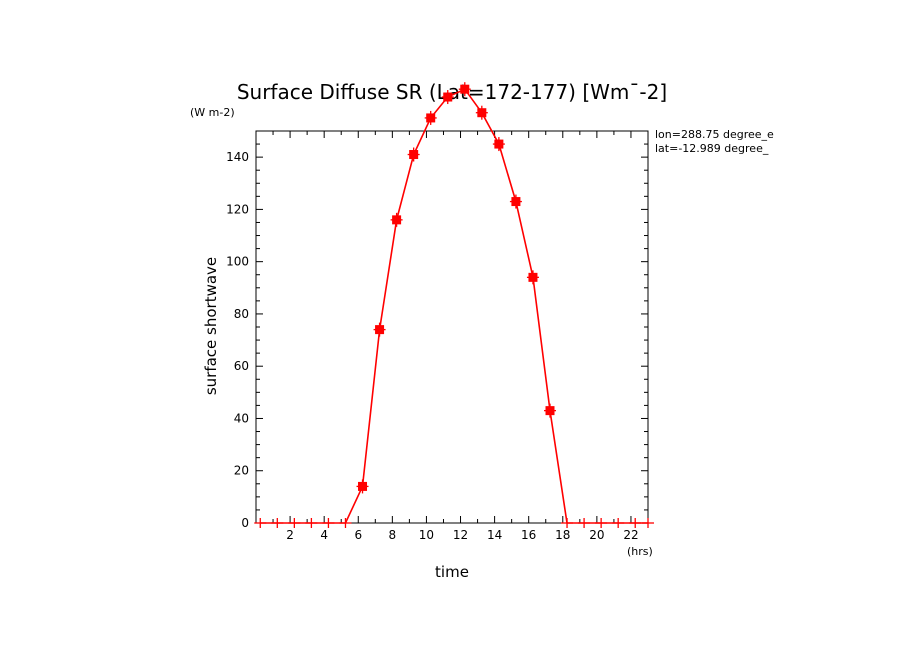 The image size is (904, 654). I want to click on x-tick-label: 22, so click(630, 535).